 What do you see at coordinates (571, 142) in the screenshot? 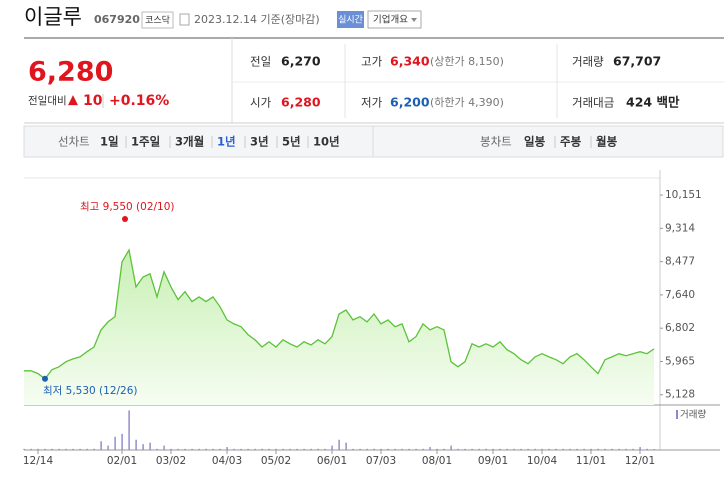
I see `tab: 주봉` at bounding box center [571, 142].